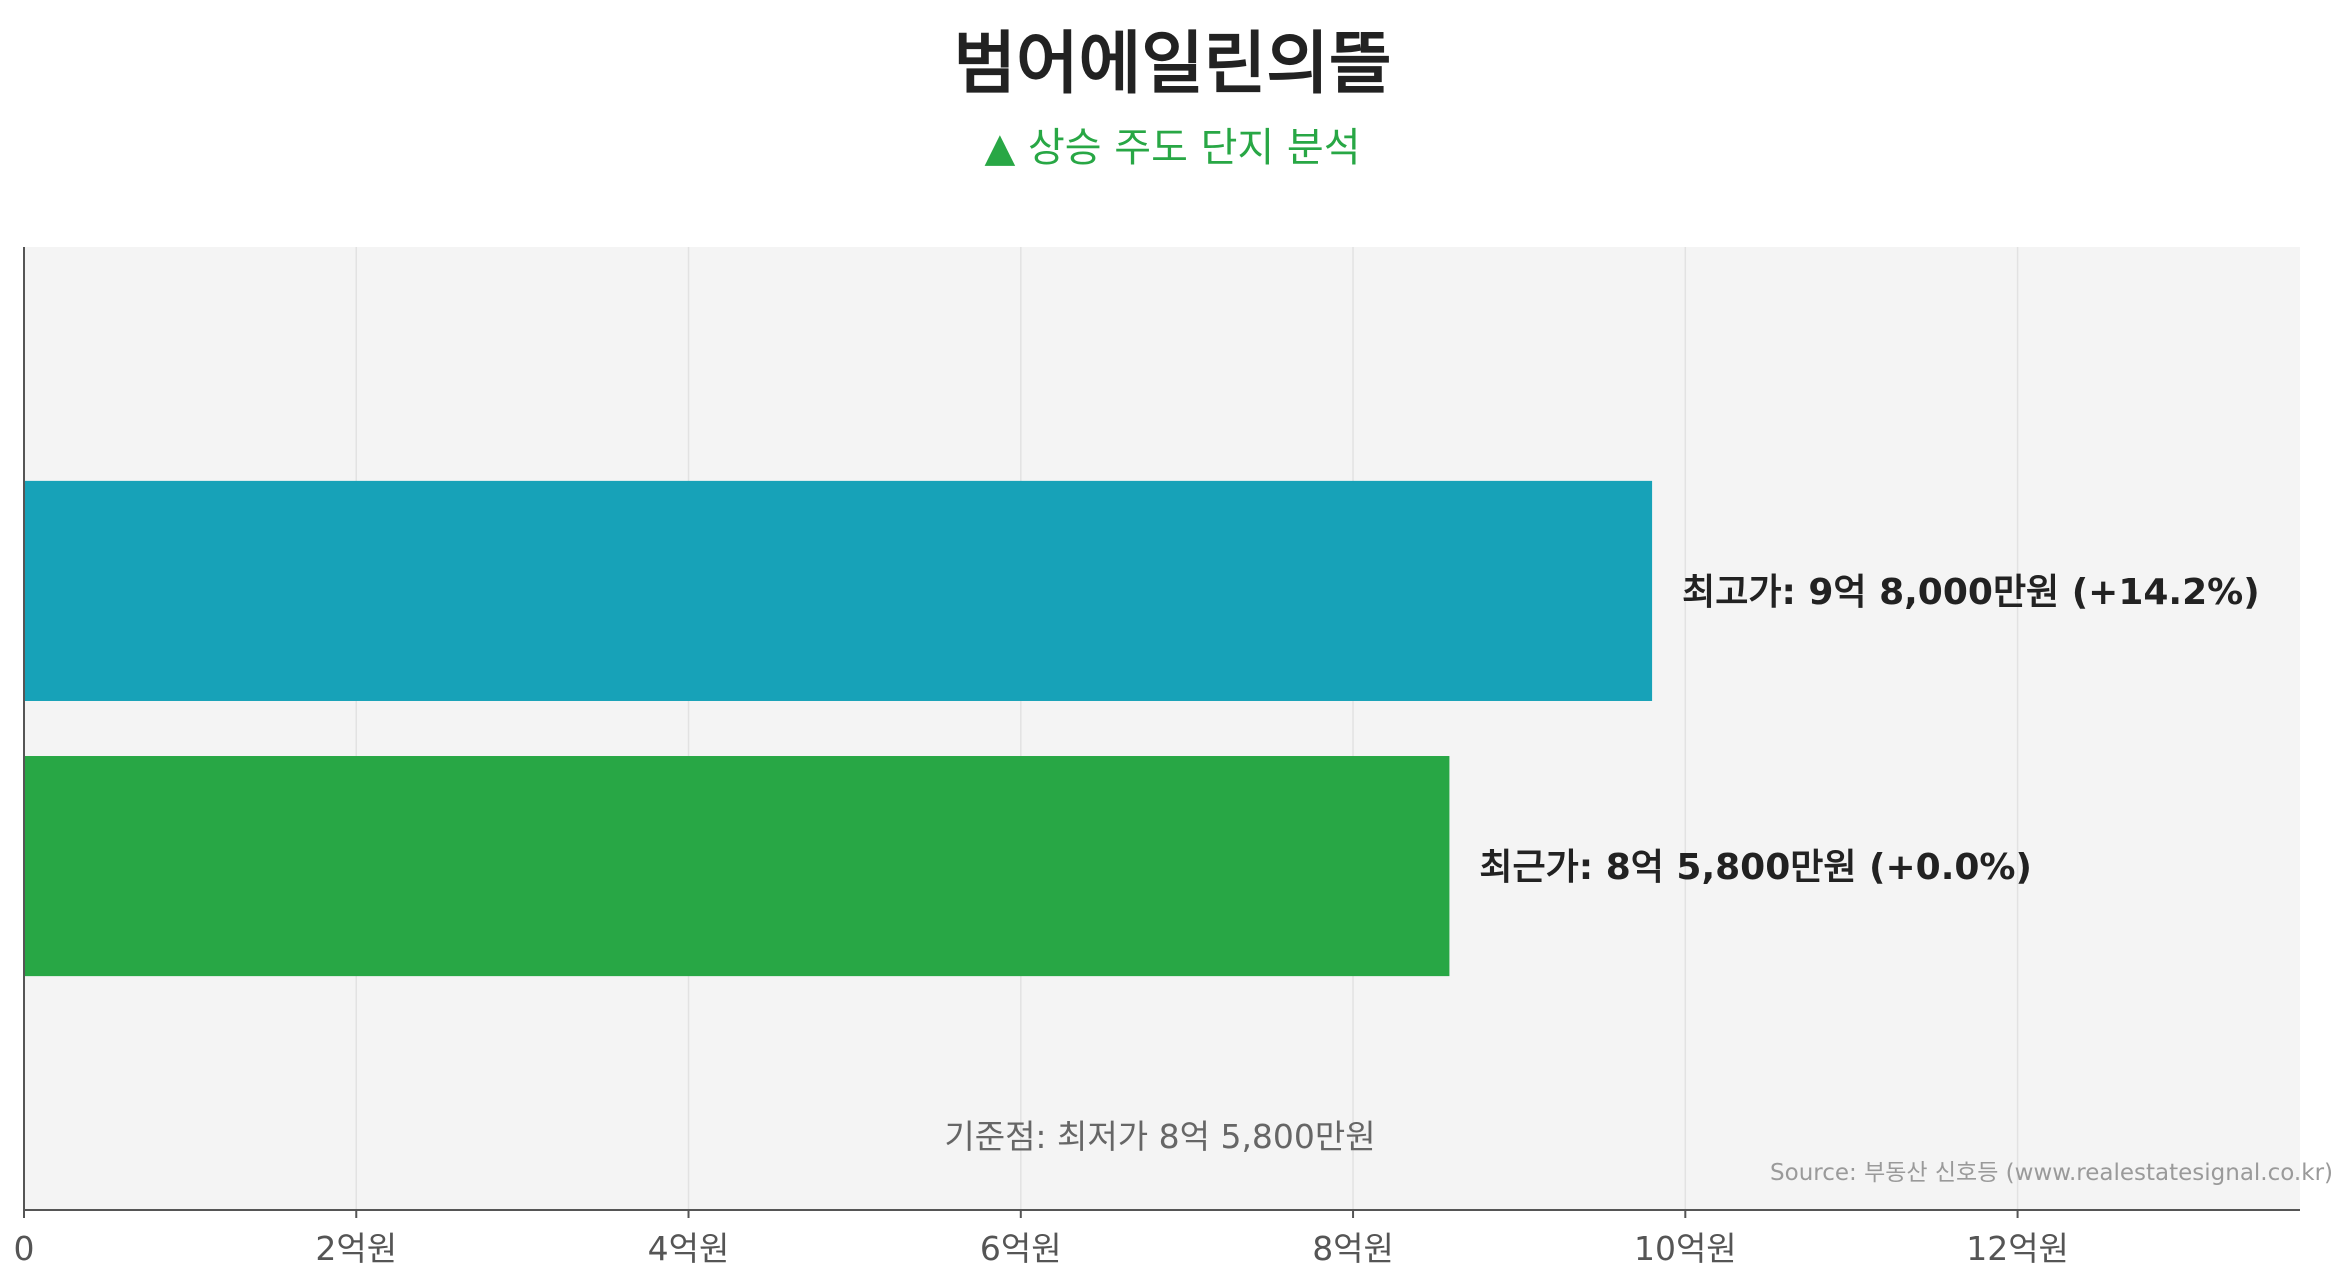 Image resolution: width=2345 pixels, height=1268 pixels. What do you see at coordinates (737, 866) in the screenshot?
I see `bar-recent-price` at bounding box center [737, 866].